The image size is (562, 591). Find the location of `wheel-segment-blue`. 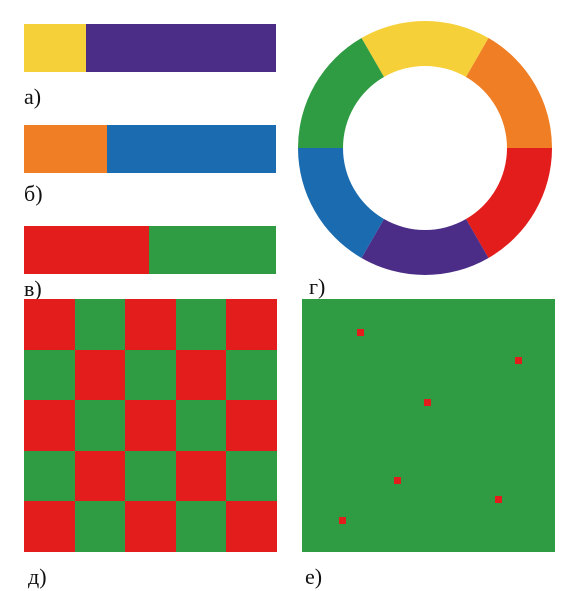

wheel-segment-blue is located at coordinates (341, 203).